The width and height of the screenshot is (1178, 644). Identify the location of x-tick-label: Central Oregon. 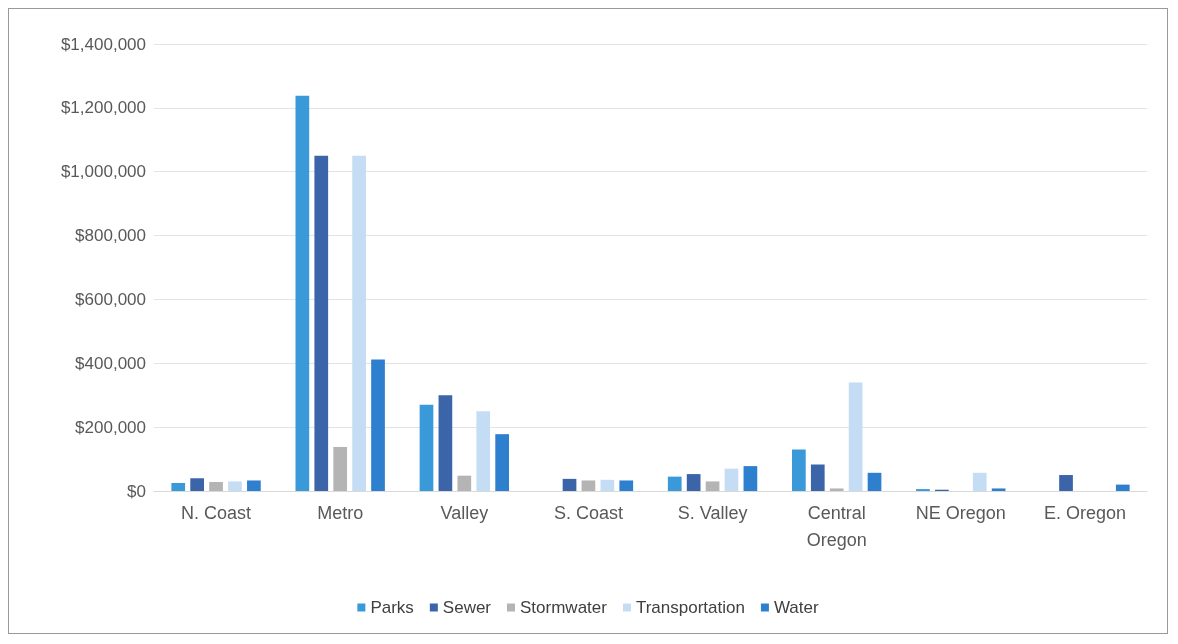
(836, 526).